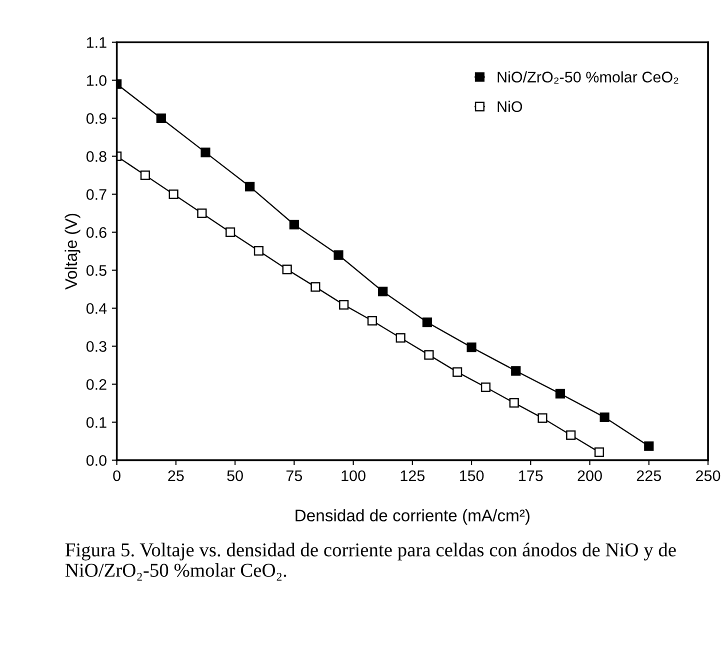 Image resolution: width=721 pixels, height=650 pixels. What do you see at coordinates (96, 460) in the screenshot?
I see `y-tick-label: 0.0` at bounding box center [96, 460].